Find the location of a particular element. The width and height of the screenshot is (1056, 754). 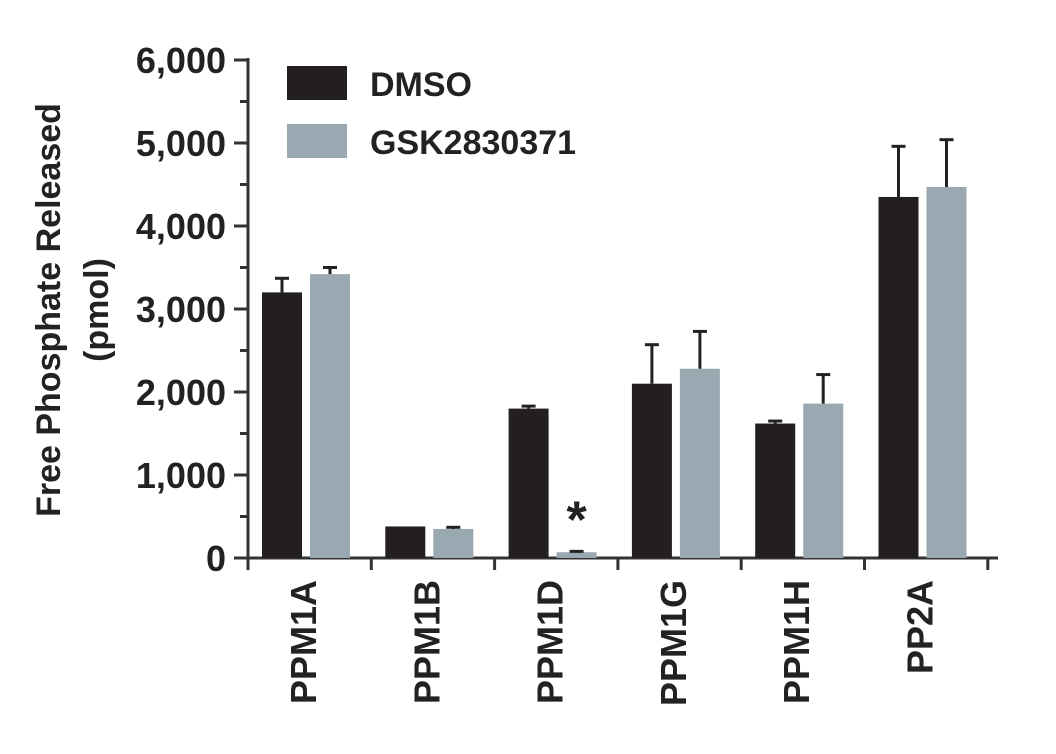

y-tick-label: 0 is located at coordinates (216, 558).